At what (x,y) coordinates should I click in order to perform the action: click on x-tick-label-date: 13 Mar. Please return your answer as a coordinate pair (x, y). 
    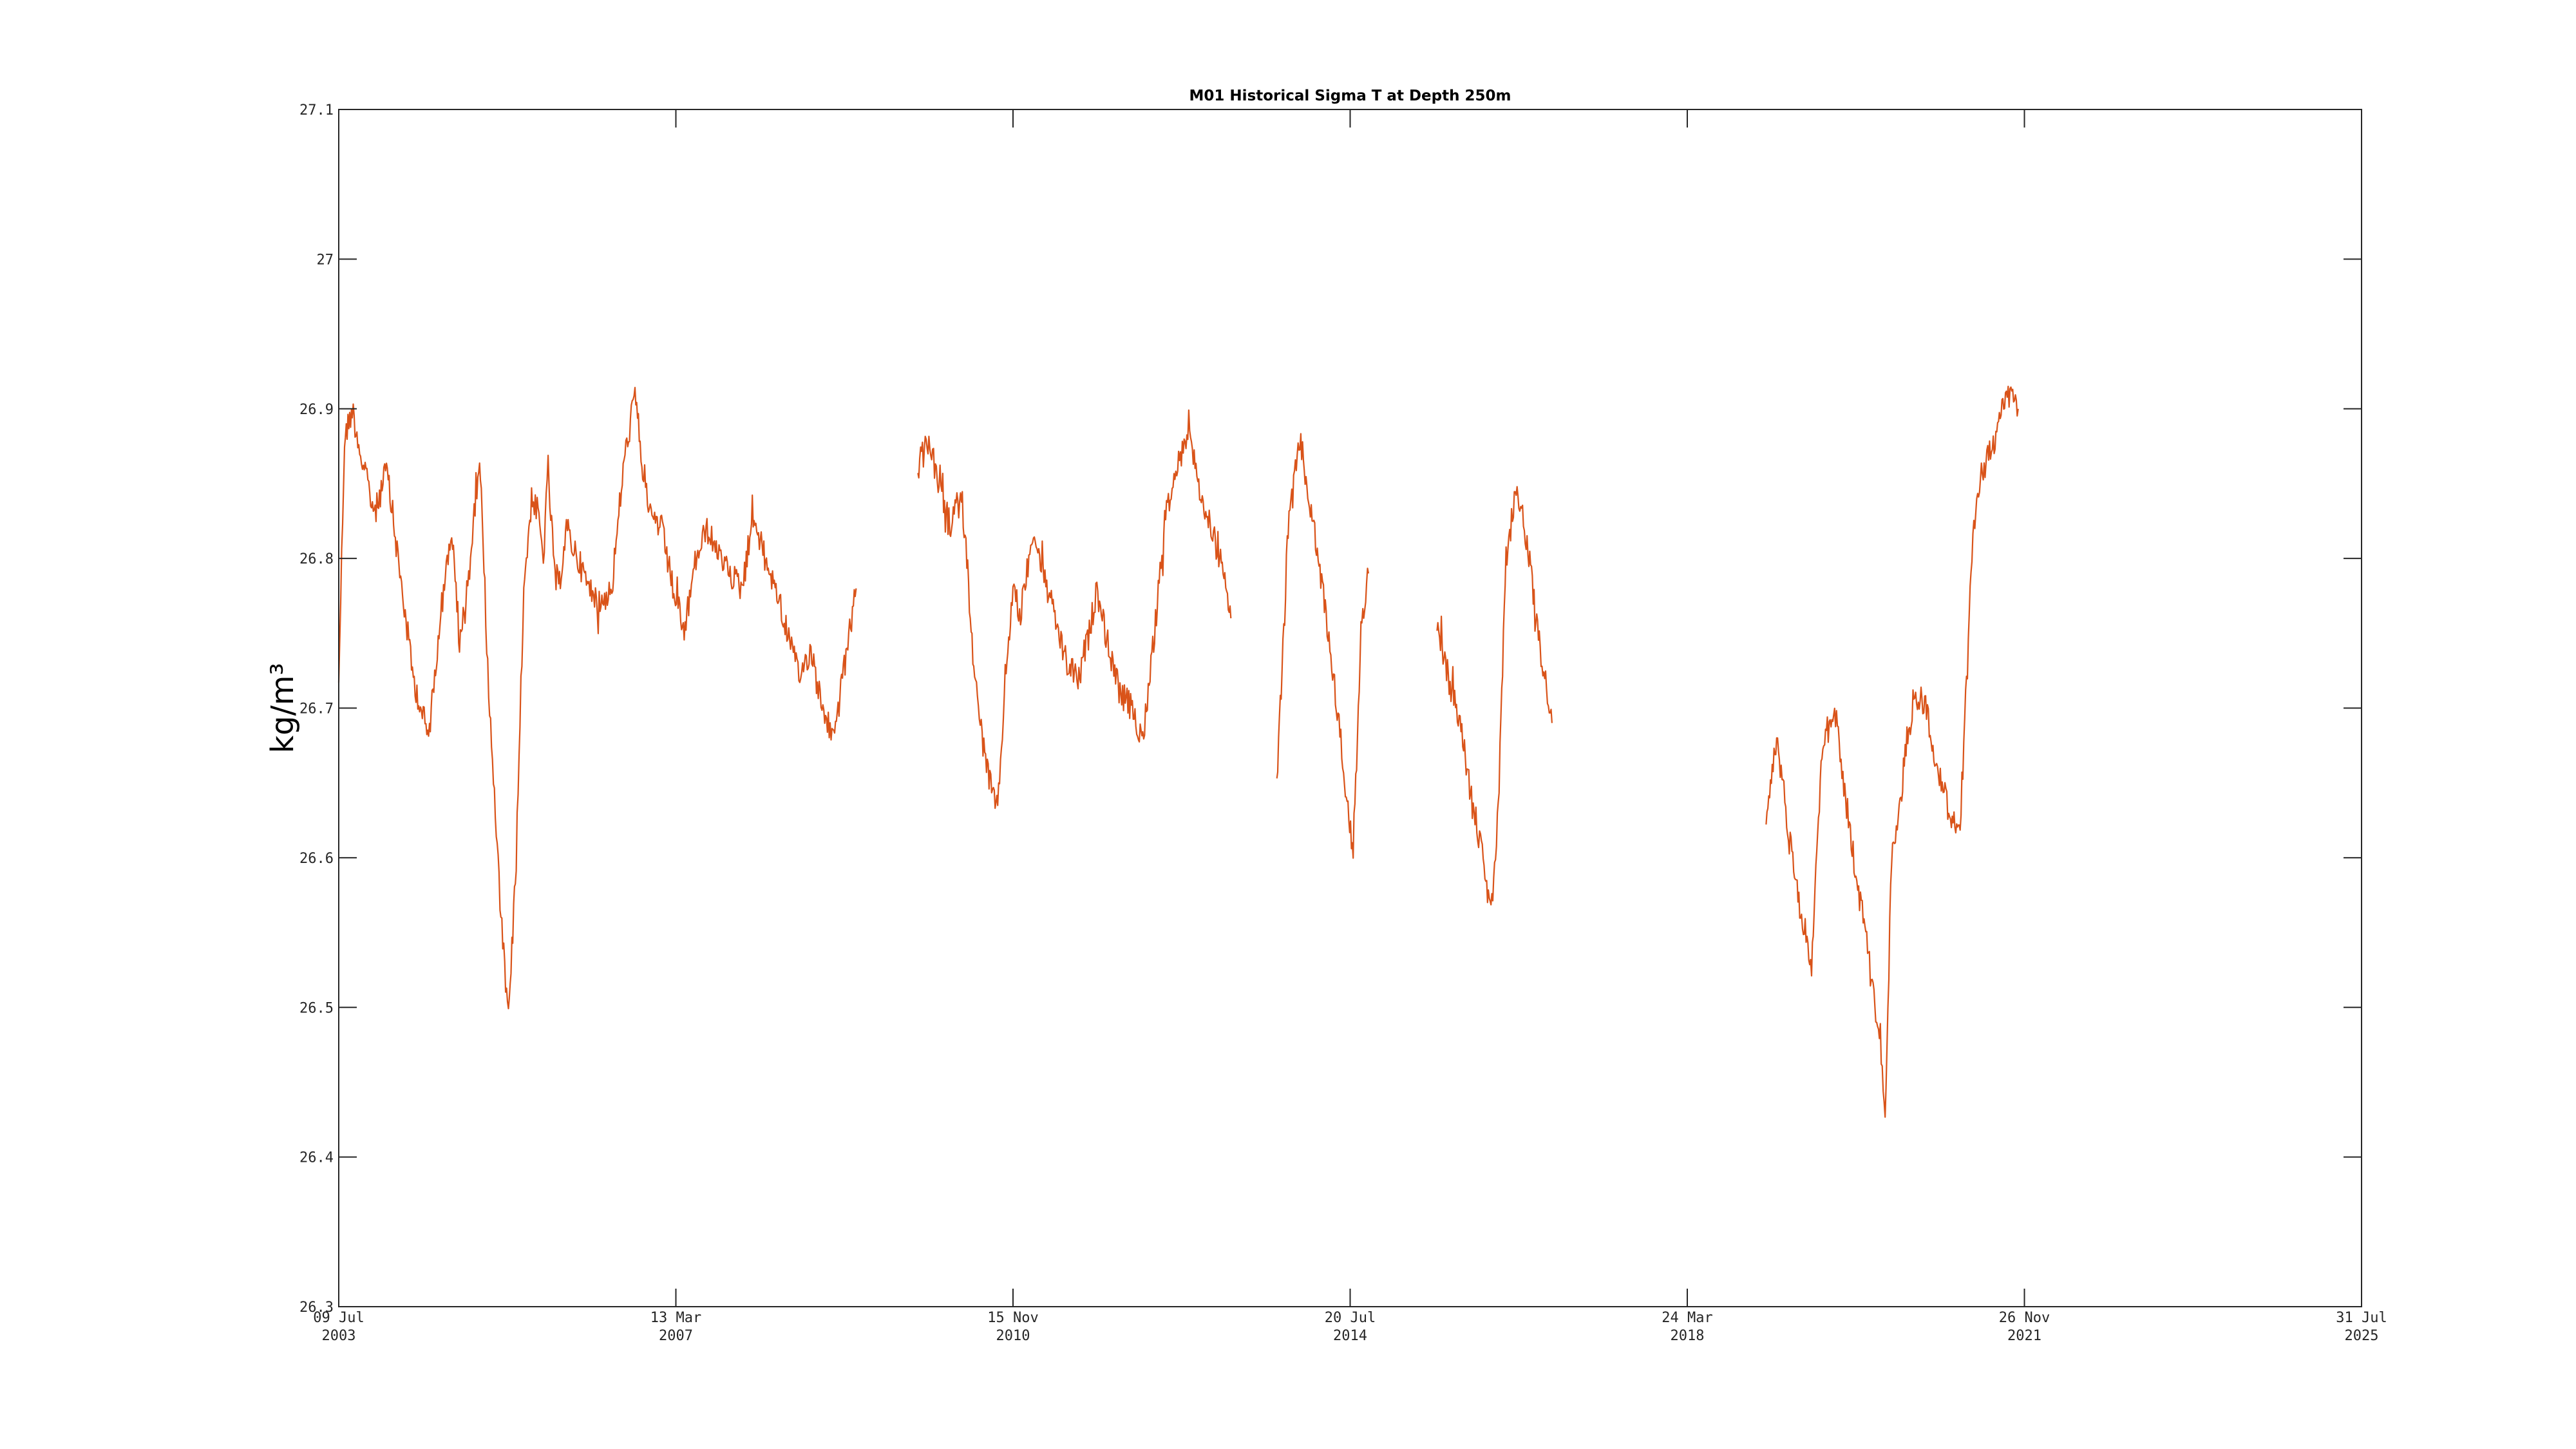
    Looking at the image, I should click on (676, 1318).